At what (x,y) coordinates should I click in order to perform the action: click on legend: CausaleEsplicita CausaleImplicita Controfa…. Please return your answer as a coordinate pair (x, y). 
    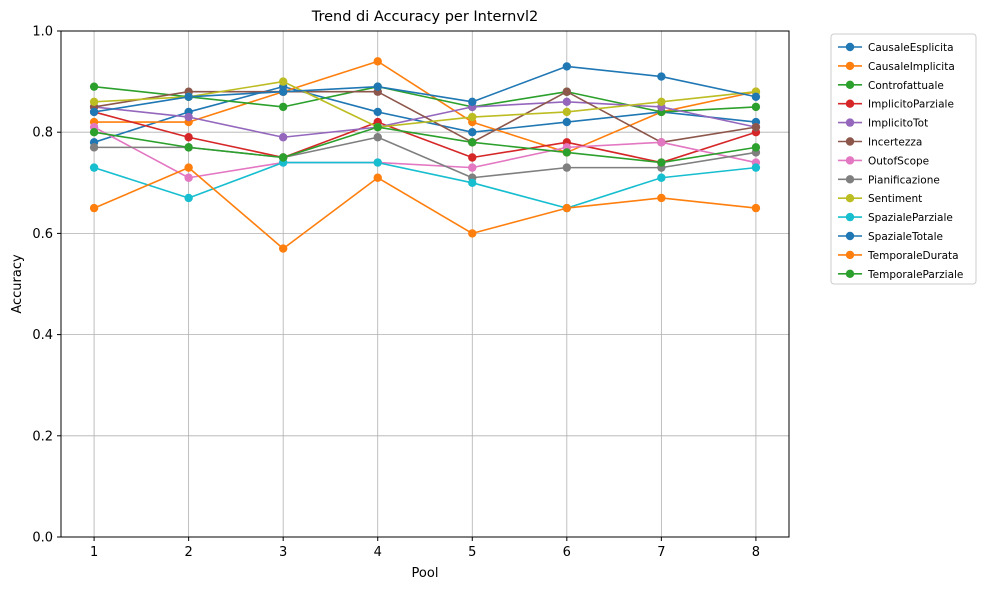
    Looking at the image, I should click on (903, 159).